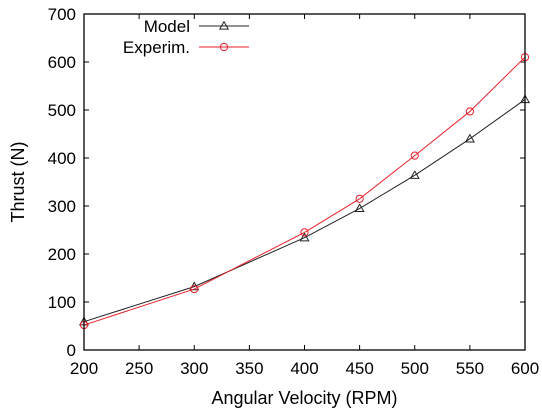 The width and height of the screenshot is (542, 412). Describe the element at coordinates (194, 368) in the screenshot. I see `x-tick-label: 300` at that location.